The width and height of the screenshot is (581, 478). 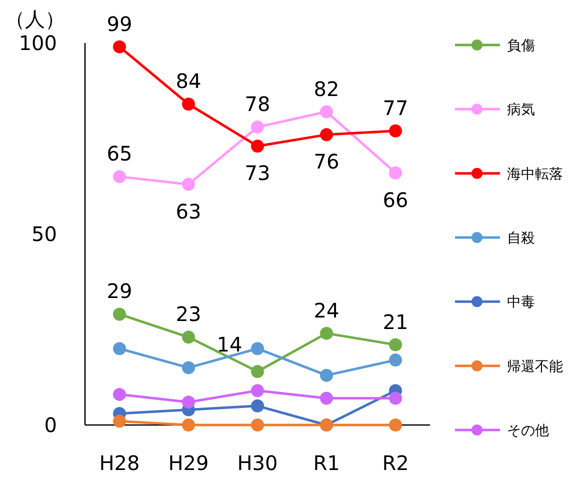 I want to click on y-tick-label: 0, so click(x=50, y=425).